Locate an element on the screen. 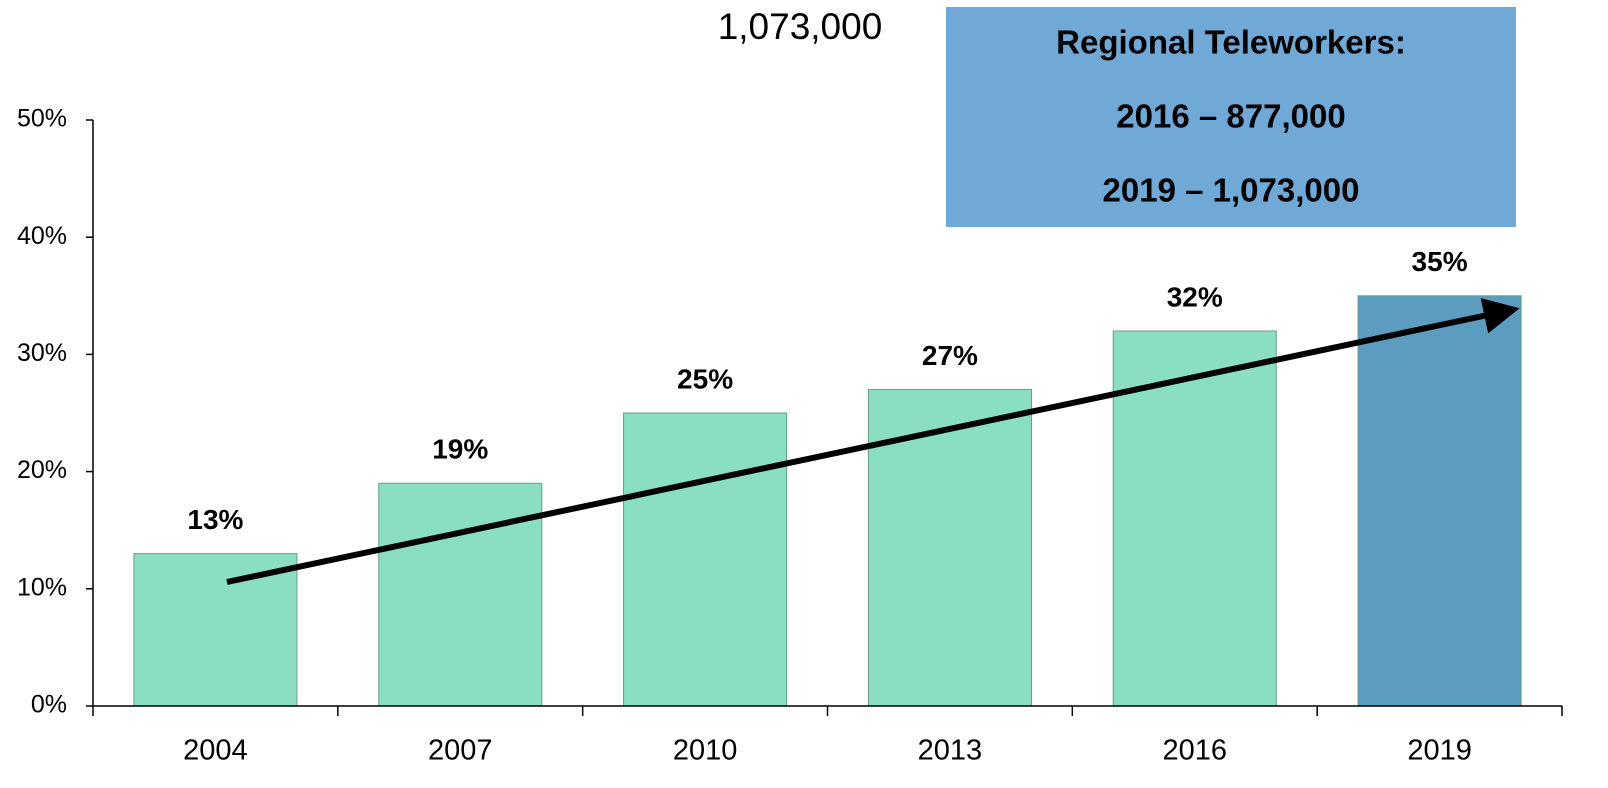 Image resolution: width=1608 pixels, height=788 pixels. y-tick-label: 30% is located at coordinates (42, 353).